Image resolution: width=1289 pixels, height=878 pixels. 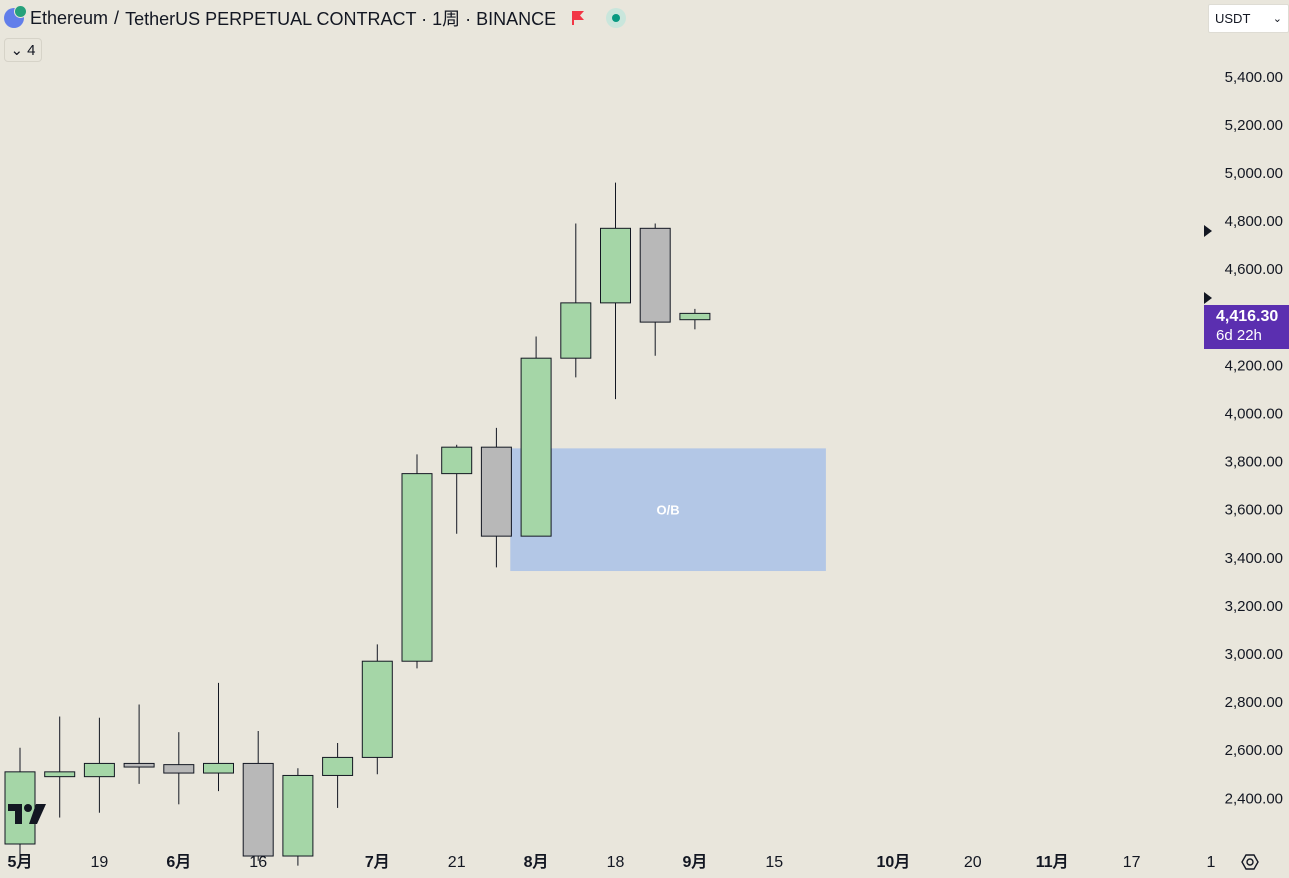 I want to click on y-axis-tick-label: 3,200.00, so click(x=1254, y=606).